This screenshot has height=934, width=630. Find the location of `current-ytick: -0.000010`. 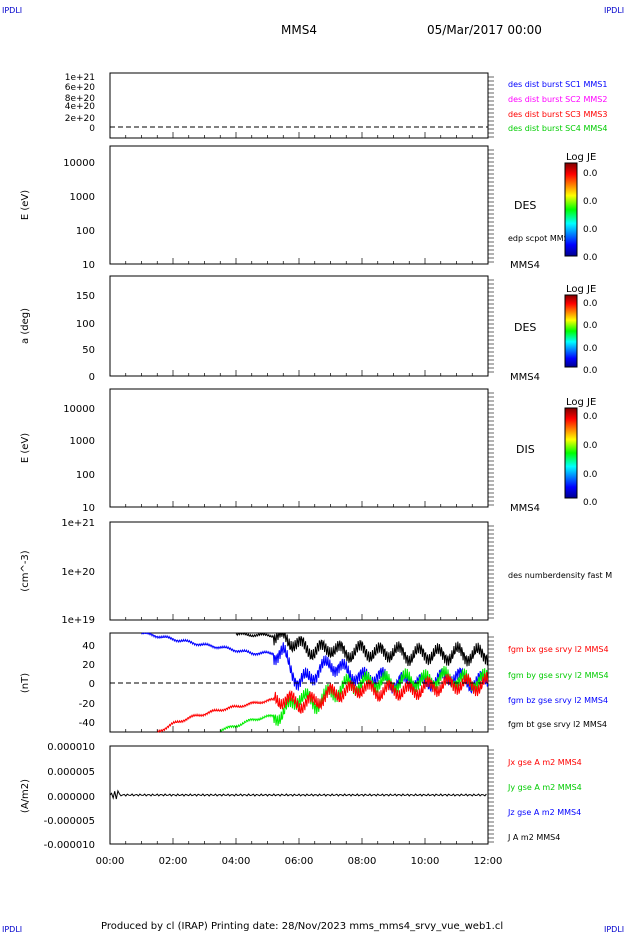

current-ytick: -0.000010 is located at coordinates (69, 845).